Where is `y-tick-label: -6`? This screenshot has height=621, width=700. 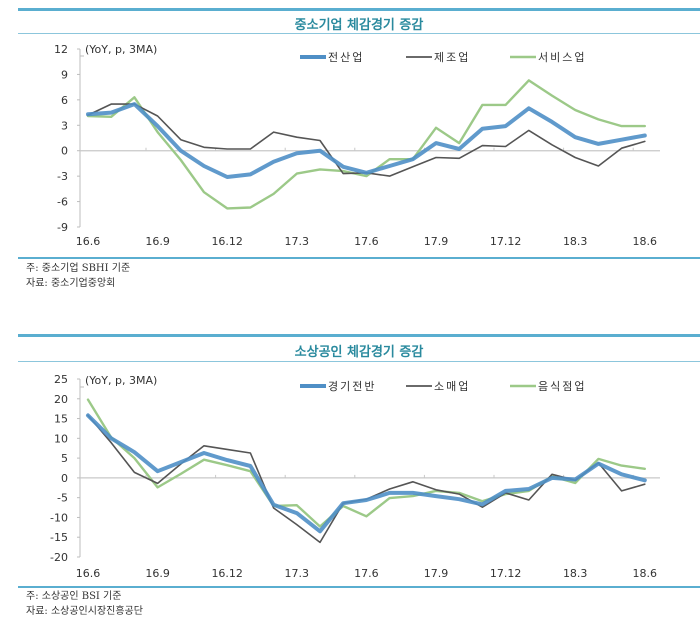 y-tick-label: -6 is located at coordinates (62, 202).